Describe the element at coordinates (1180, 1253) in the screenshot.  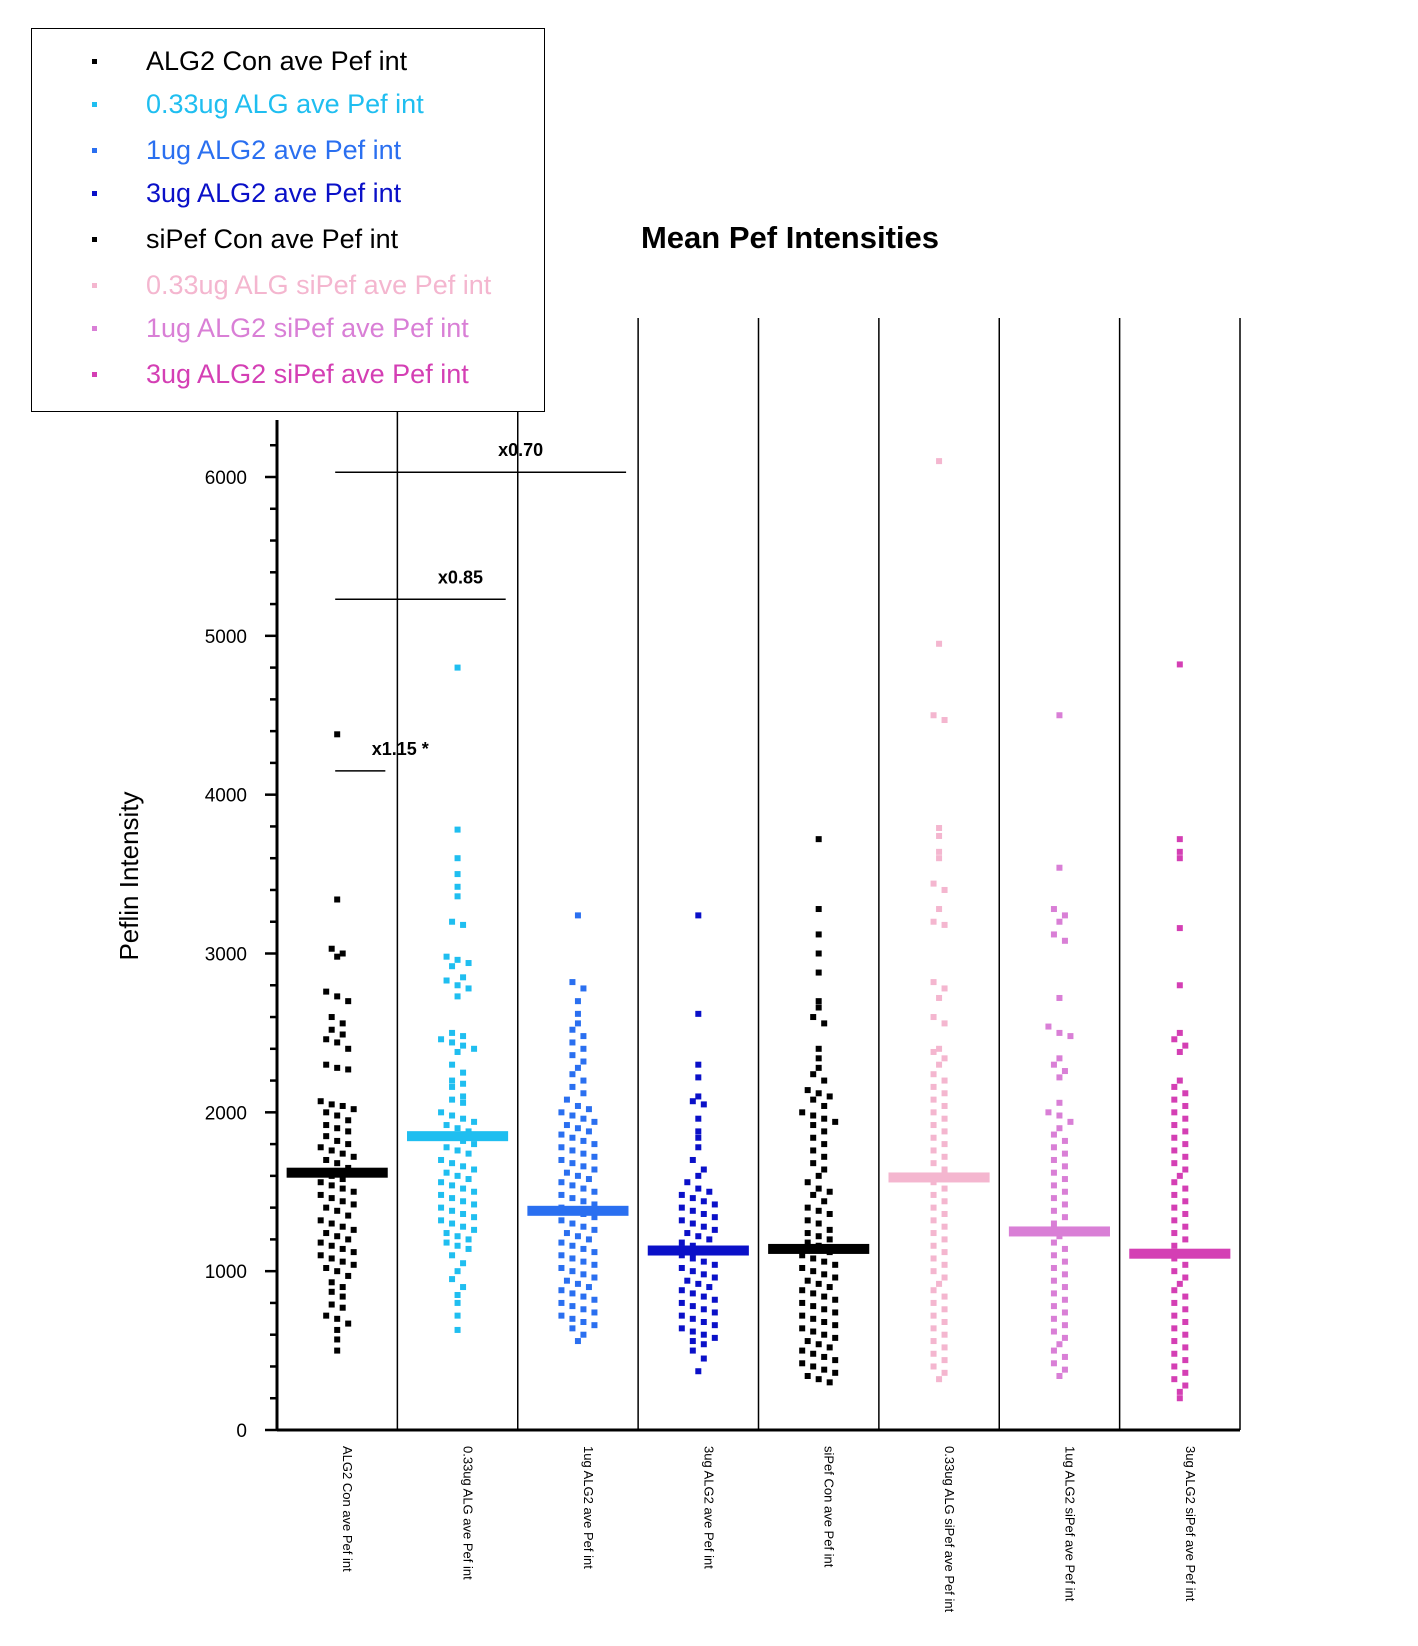
I see `mean-bar` at that location.